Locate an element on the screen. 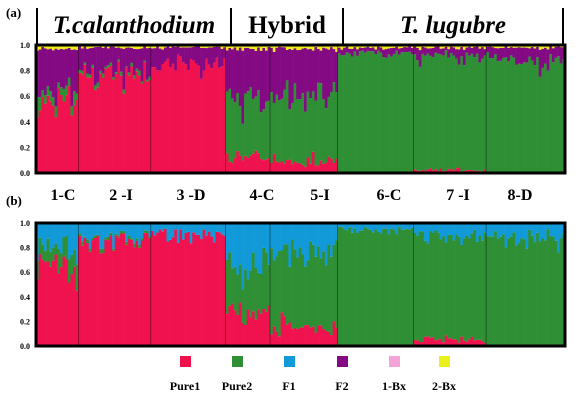 The height and width of the screenshot is (409, 575). population-label: 4-C is located at coordinates (262, 195).